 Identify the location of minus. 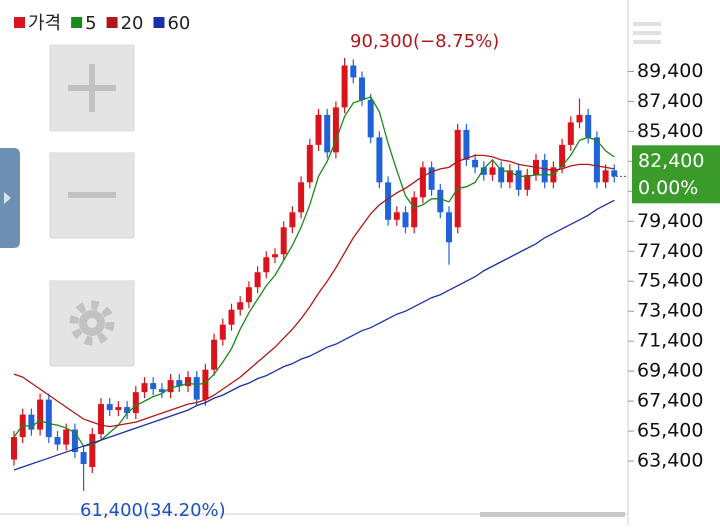
(92, 195).